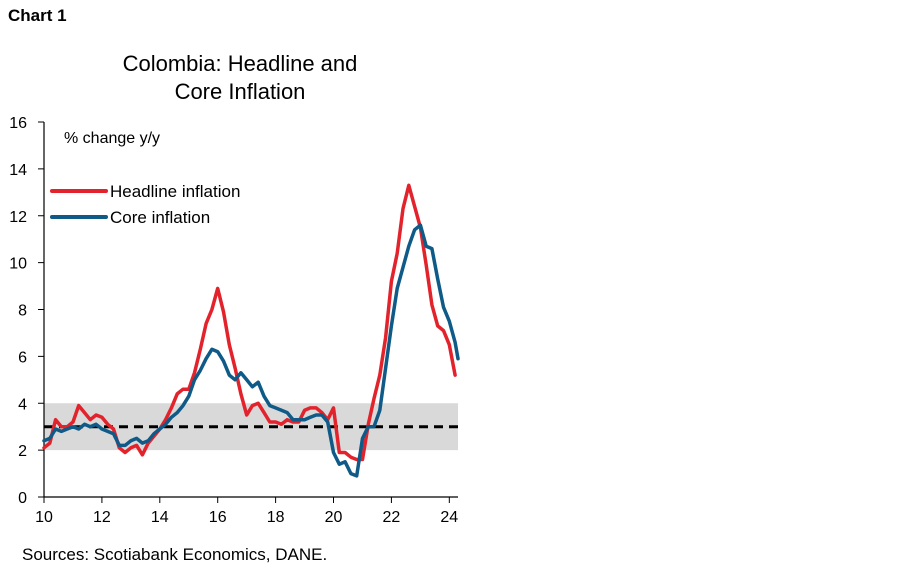  I want to click on x-tick-label: 10, so click(44, 517).